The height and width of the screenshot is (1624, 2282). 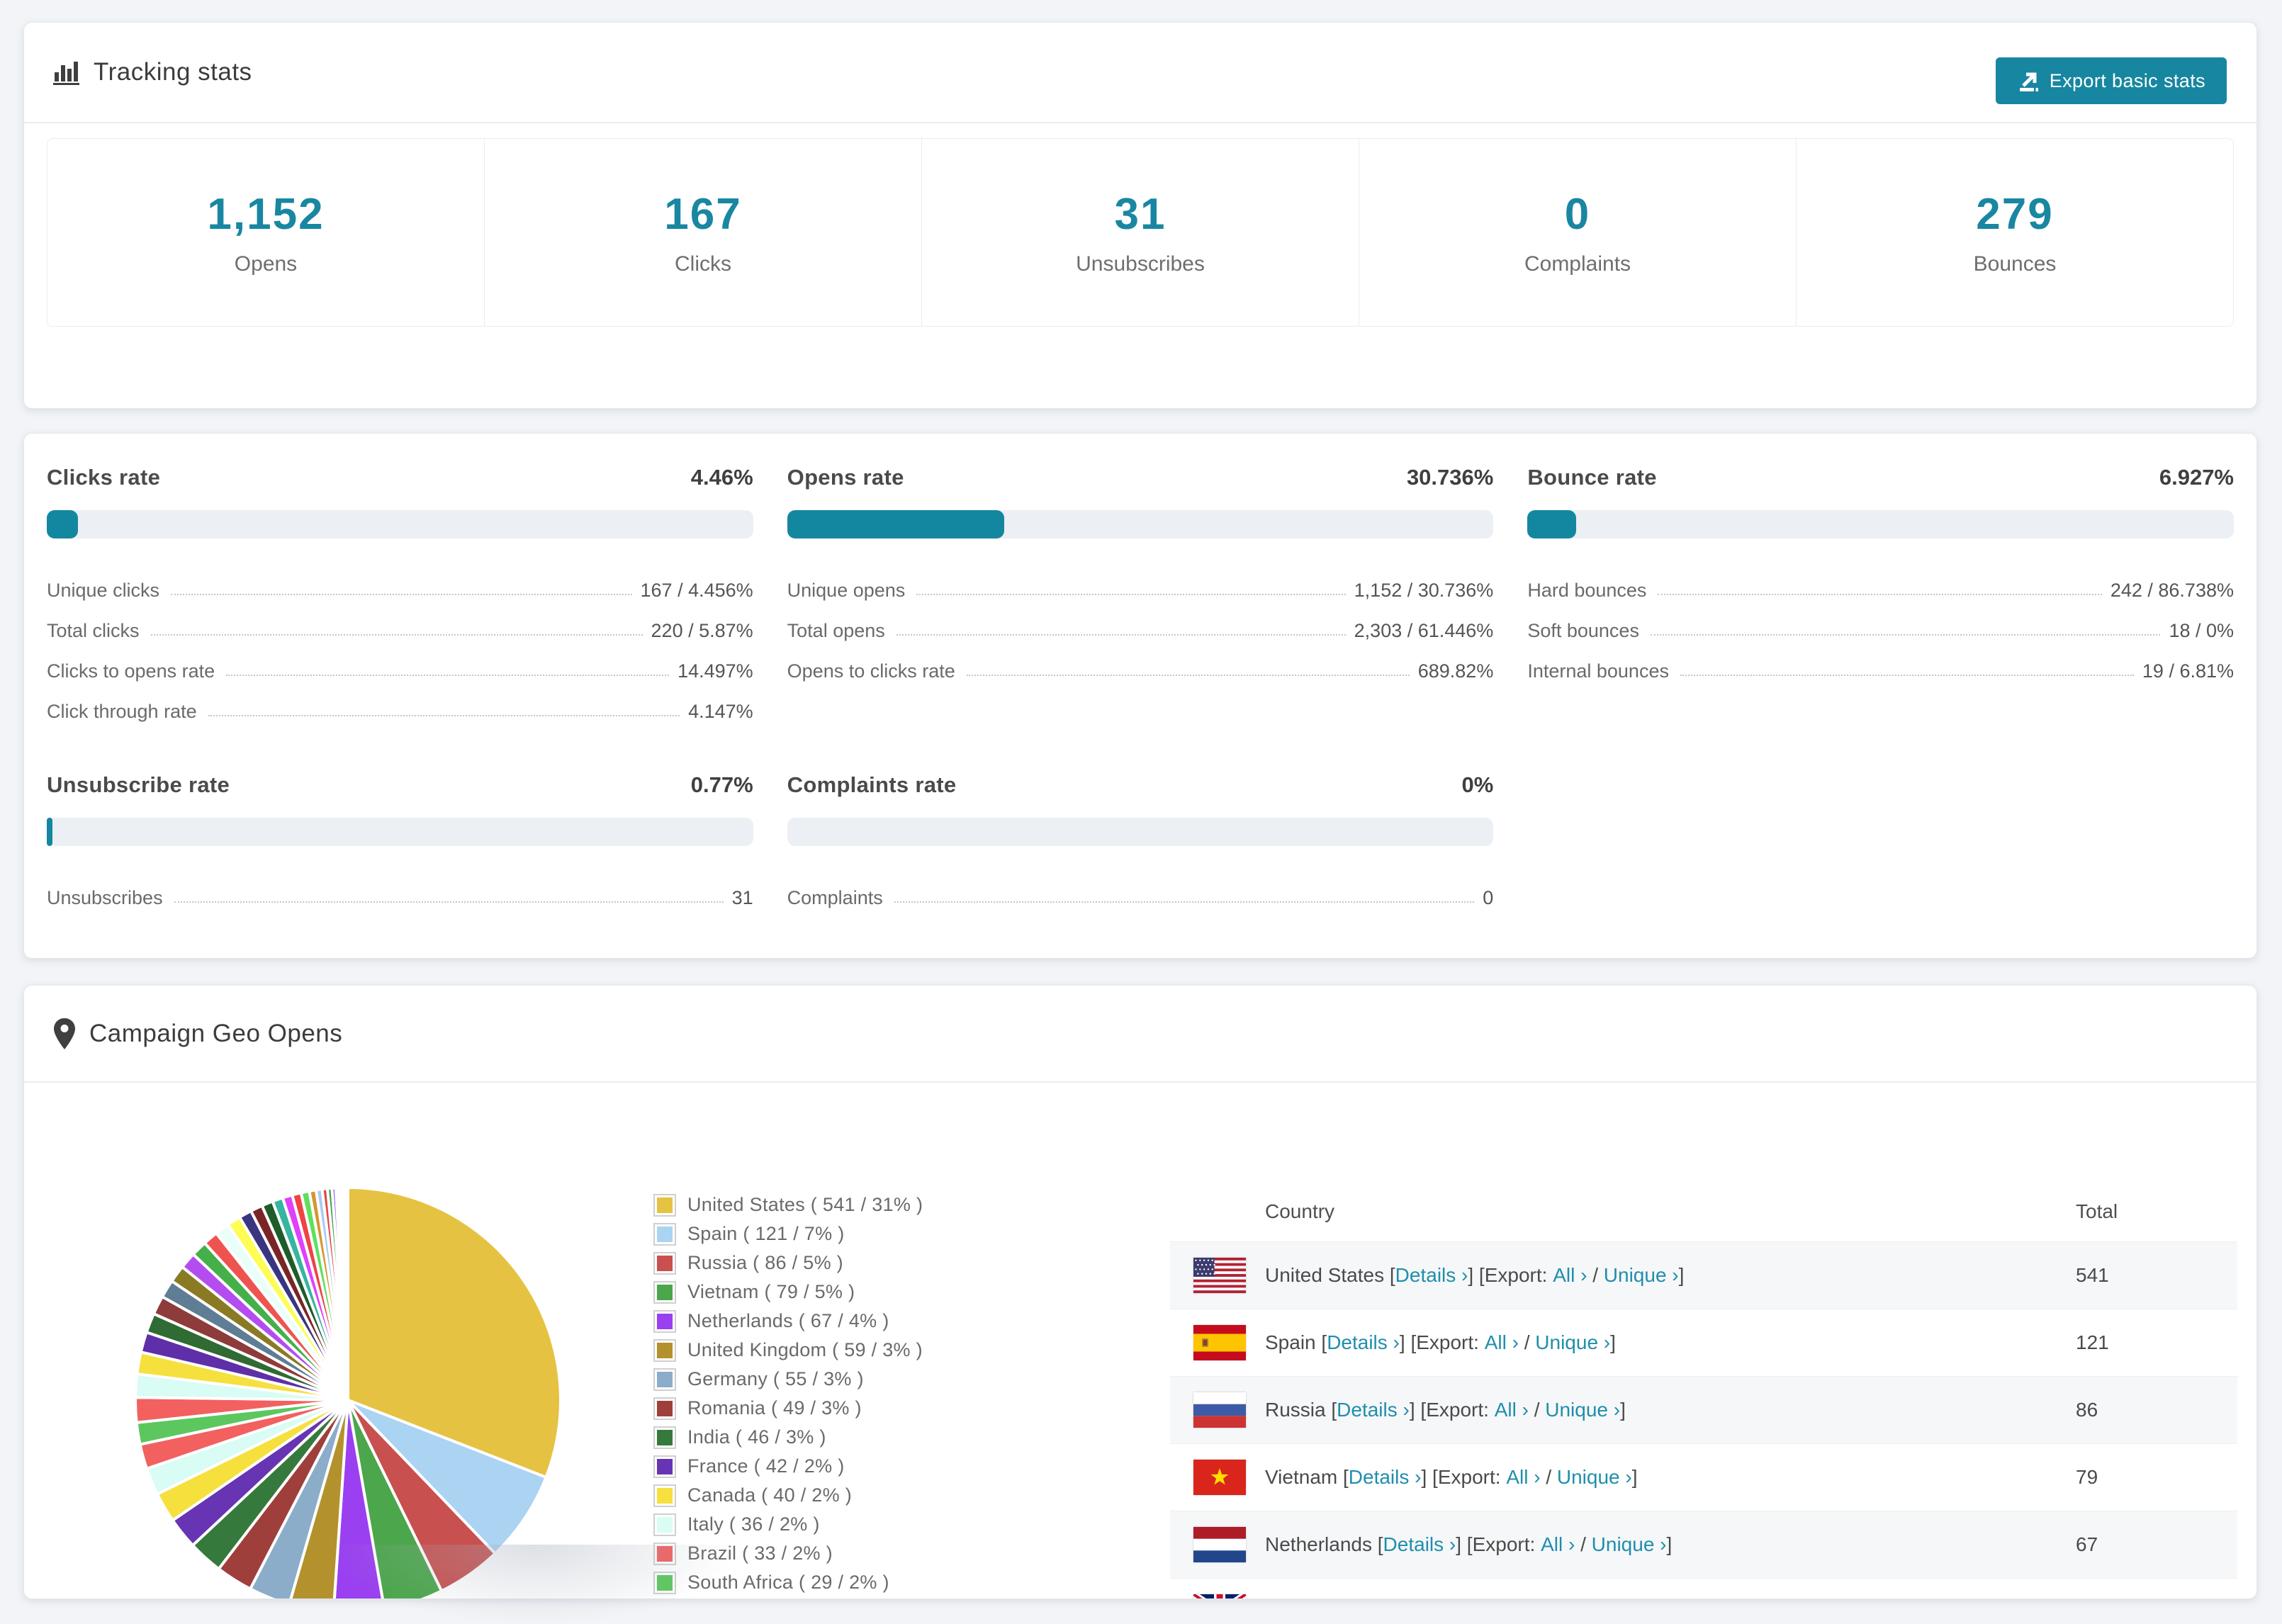 What do you see at coordinates (395, 1499) in the screenshot?
I see `pie-slice-vietnam` at bounding box center [395, 1499].